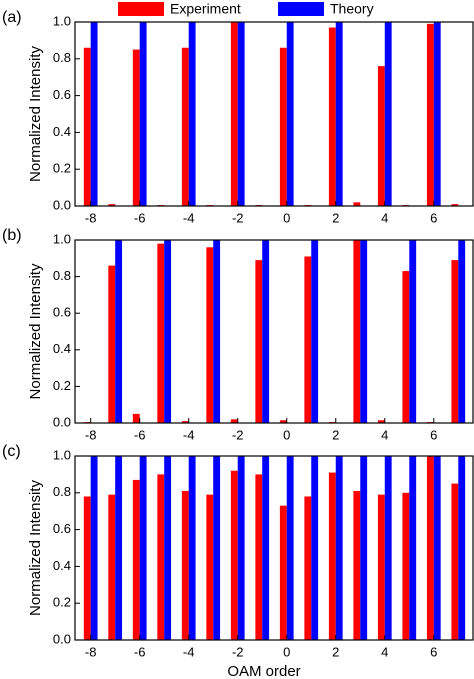  I want to click on panel-label: (c), so click(11, 451).